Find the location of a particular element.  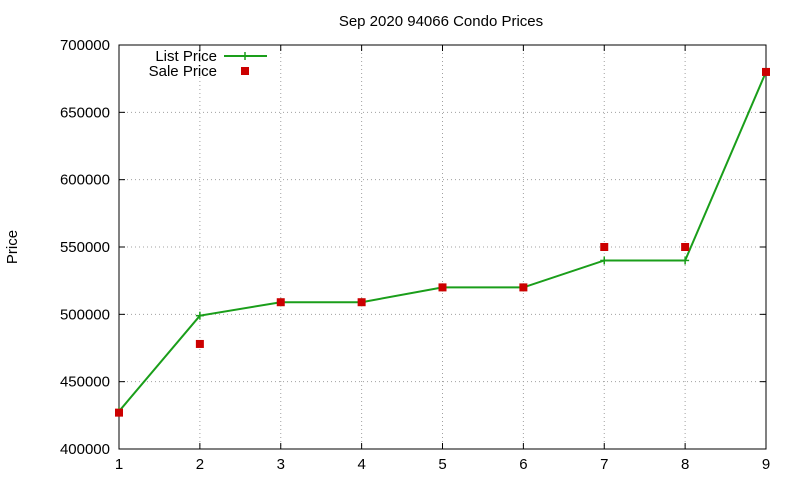

legend-label-list-price: List Price is located at coordinates (186, 56).